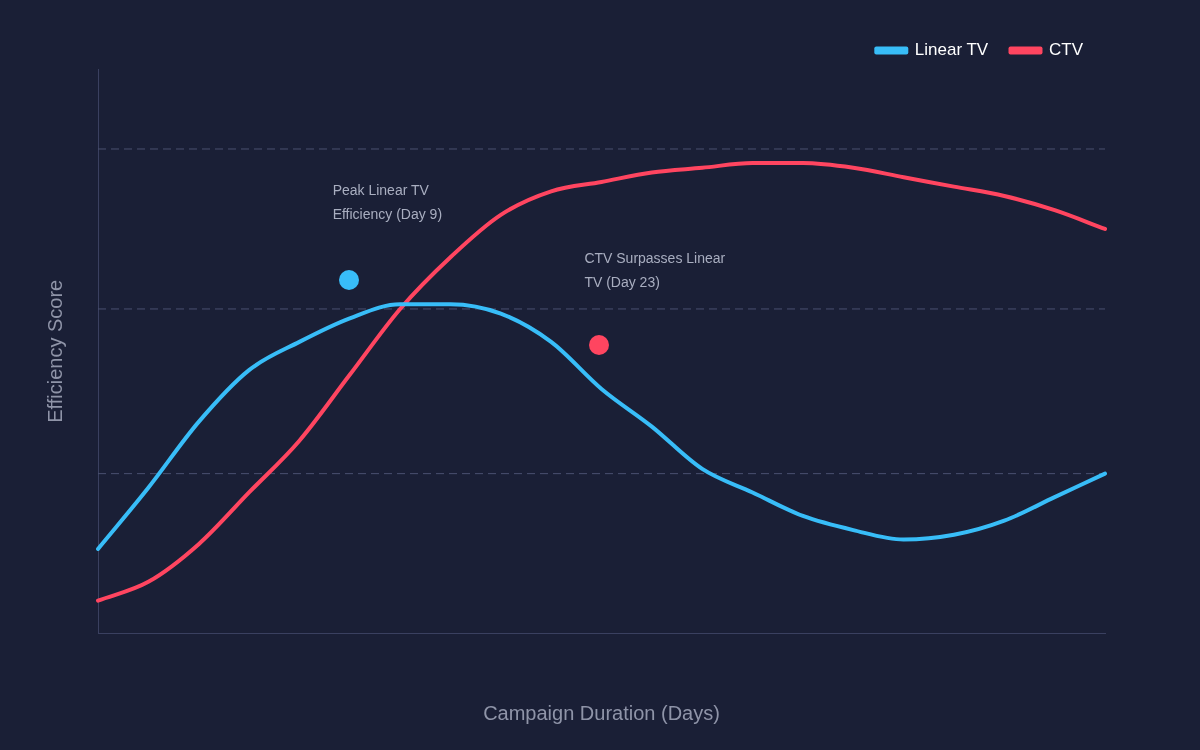 Image resolution: width=1200 pixels, height=750 pixels. Describe the element at coordinates (1066, 50) in the screenshot. I see `legend-label: CTV` at that location.